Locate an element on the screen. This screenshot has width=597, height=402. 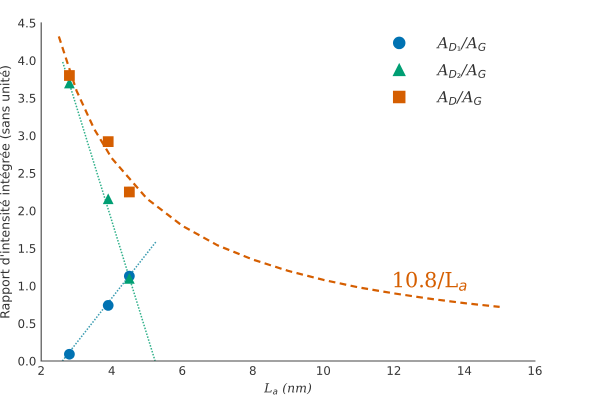
annotation: 10.8/L$_{a}$ is located at coordinates (430, 281).